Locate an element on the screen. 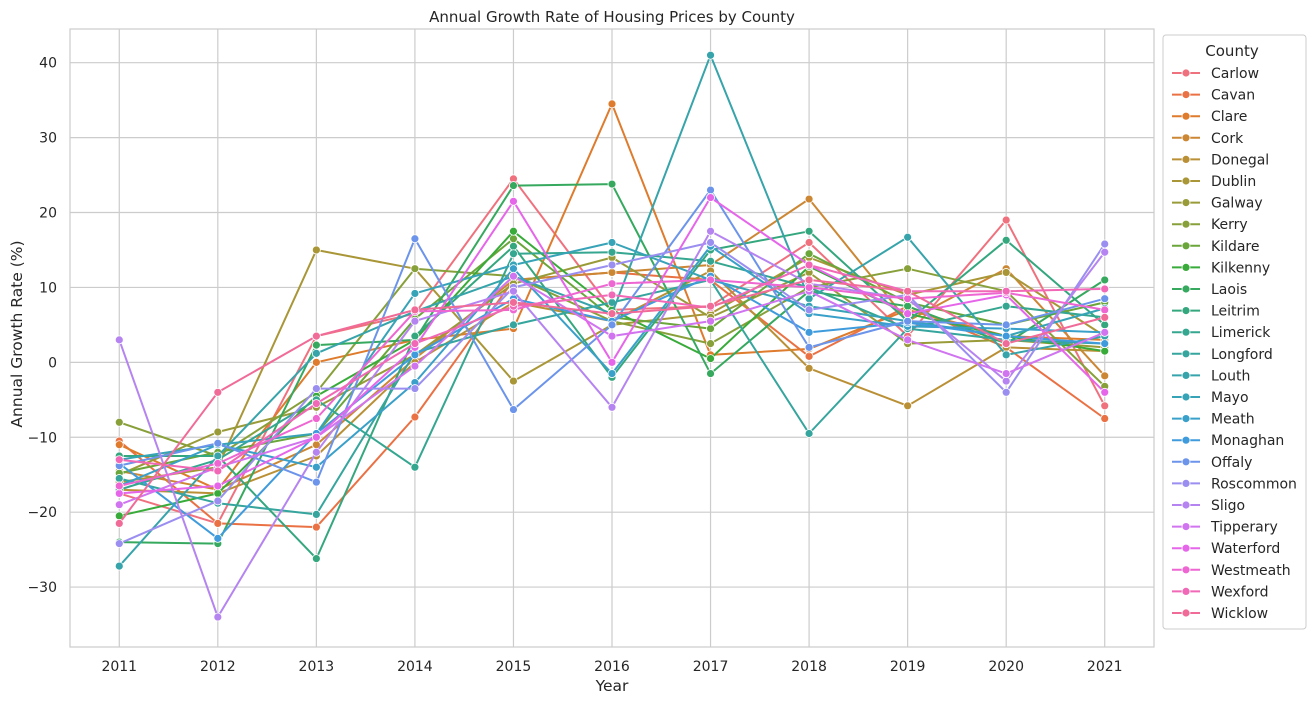 Image resolution: width=1313 pixels, height=704 pixels. legend-label: Laois is located at coordinates (1229, 290).